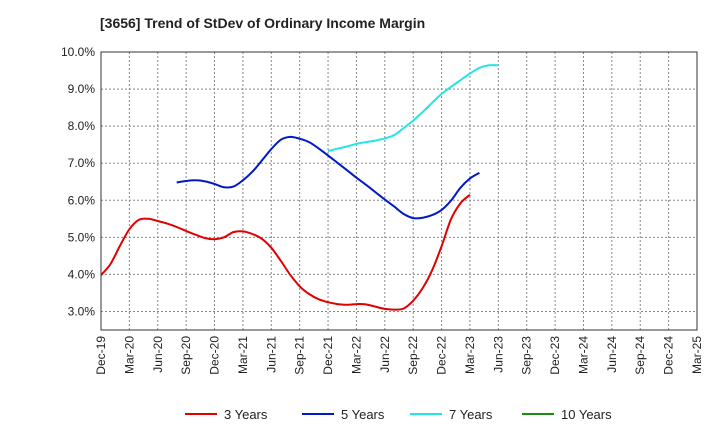 Image resolution: width=720 pixels, height=440 pixels. What do you see at coordinates (186, 355) in the screenshot?
I see `x-tick-label: Sep-20` at bounding box center [186, 355].